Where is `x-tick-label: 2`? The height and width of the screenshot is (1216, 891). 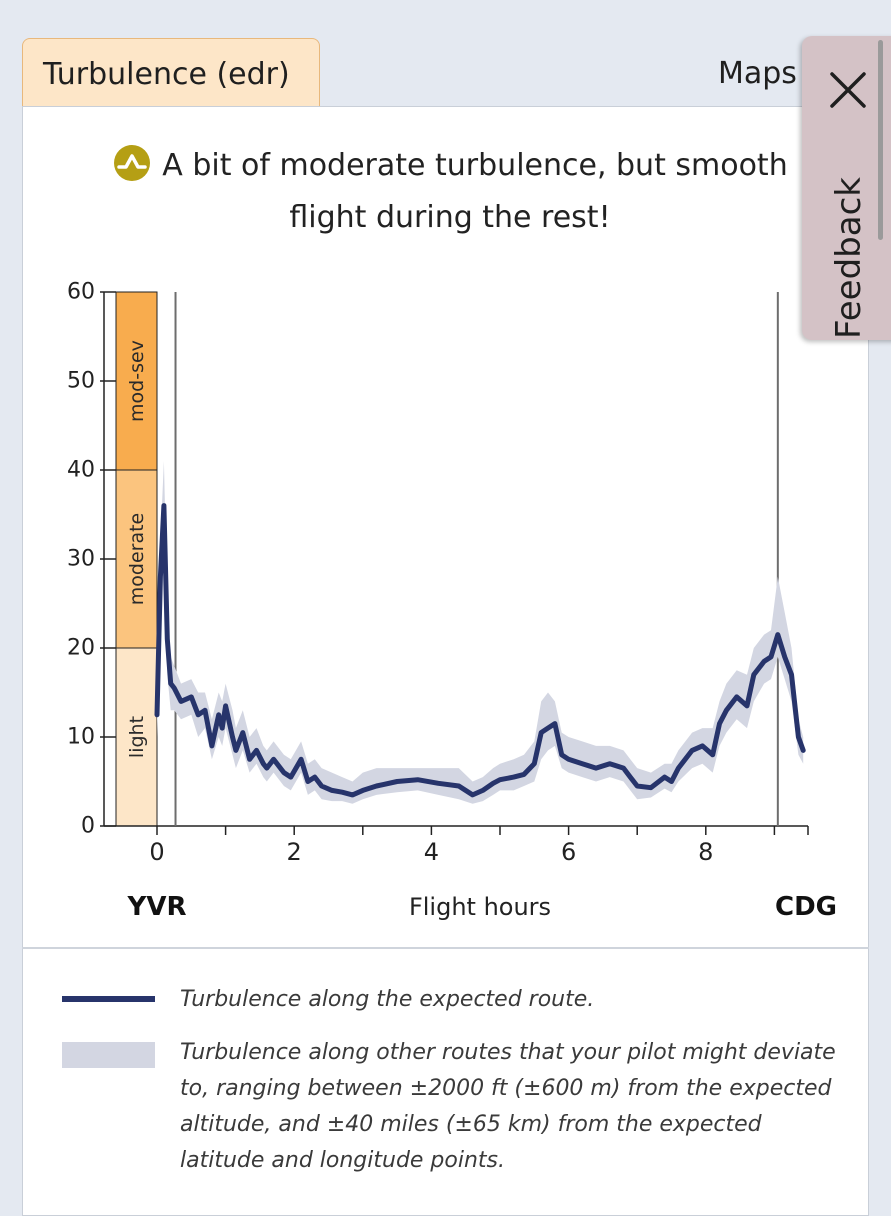 x-tick-label: 2 is located at coordinates (294, 852).